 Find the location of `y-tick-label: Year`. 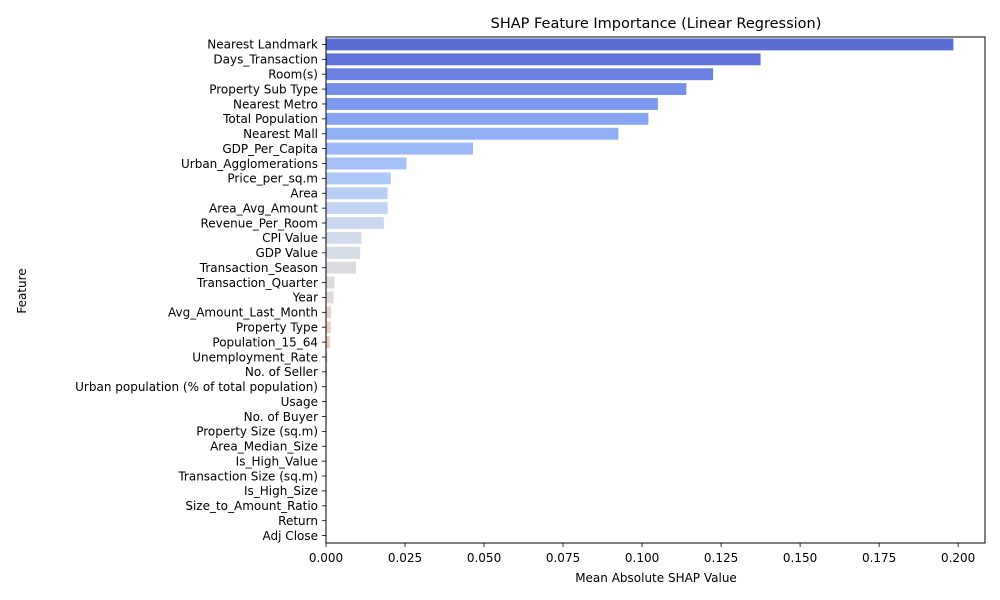

y-tick-label: Year is located at coordinates (305, 298).